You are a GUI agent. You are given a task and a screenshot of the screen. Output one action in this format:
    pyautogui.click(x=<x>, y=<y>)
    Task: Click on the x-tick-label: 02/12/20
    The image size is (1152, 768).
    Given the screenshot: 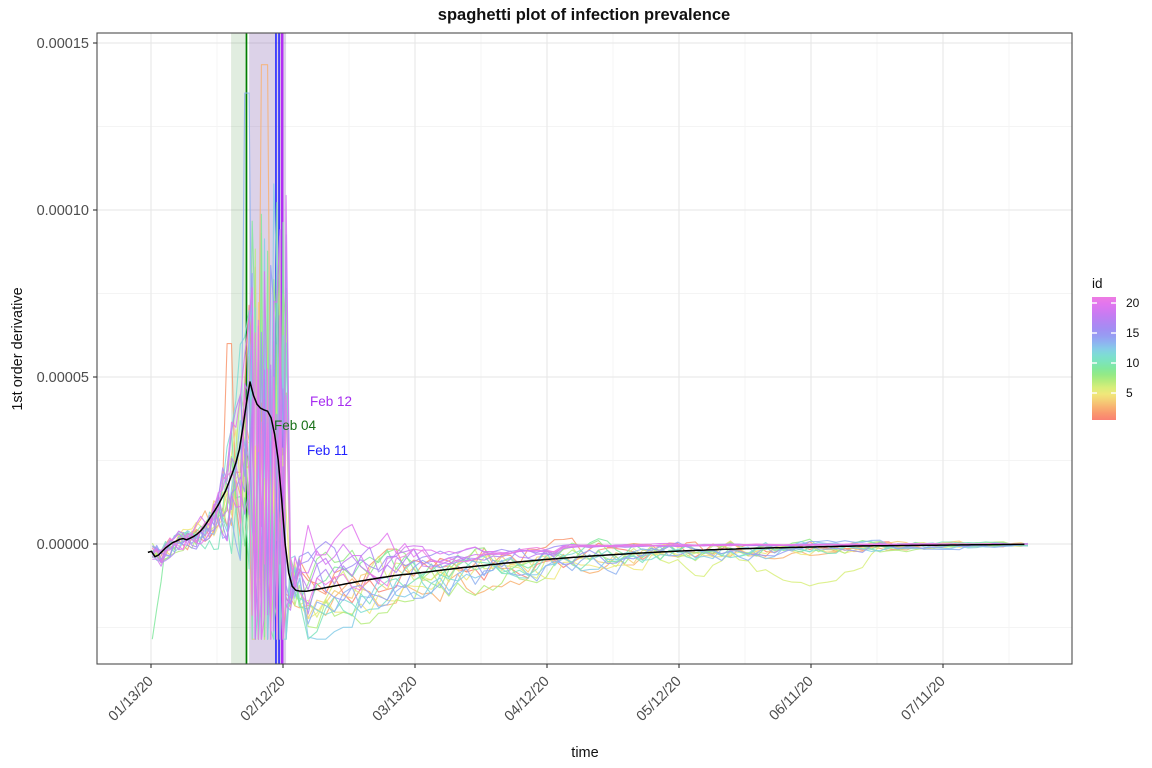 What is the action you would take?
    pyautogui.click(x=263, y=699)
    